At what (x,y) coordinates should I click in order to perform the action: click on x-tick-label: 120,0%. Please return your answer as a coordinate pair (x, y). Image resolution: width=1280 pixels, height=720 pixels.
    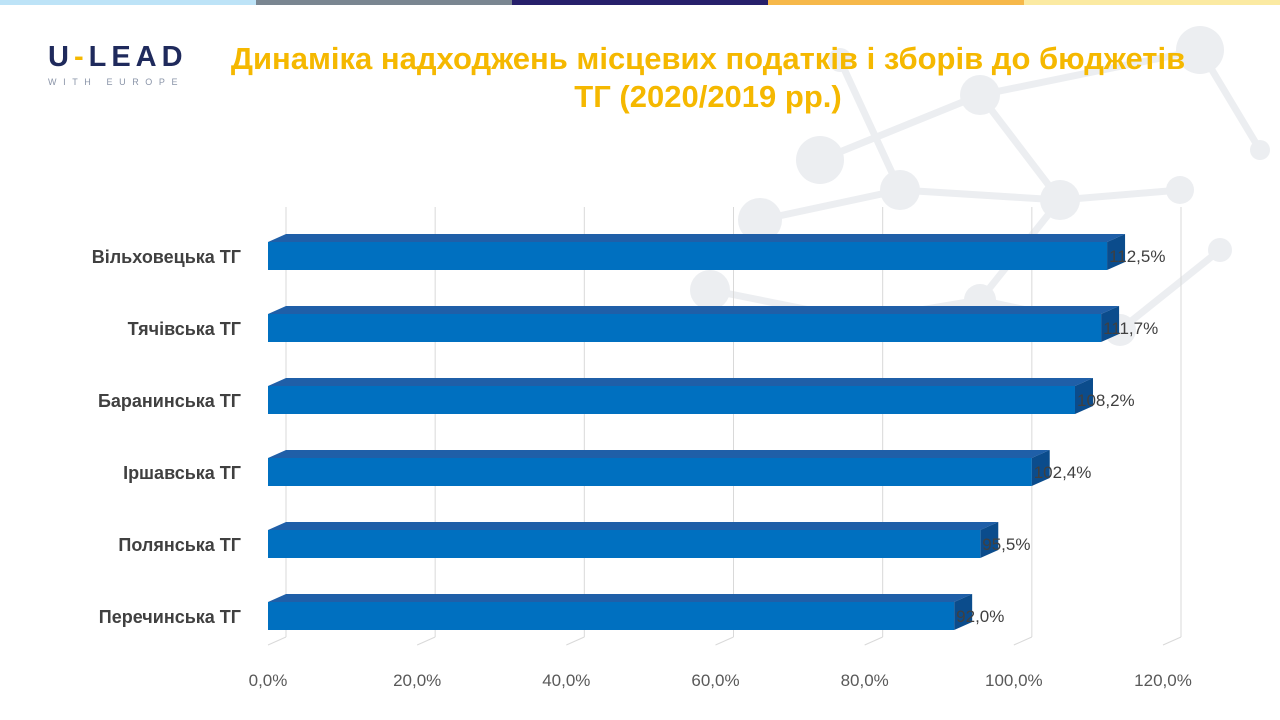
    Looking at the image, I should click on (1163, 680).